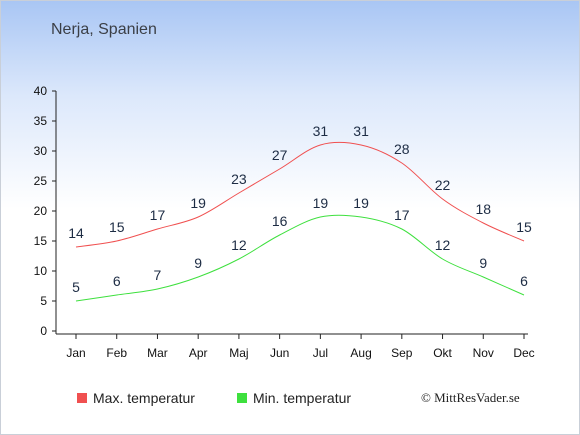 This screenshot has width=580, height=435. What do you see at coordinates (402, 149) in the screenshot?
I see `data-label: 28` at bounding box center [402, 149].